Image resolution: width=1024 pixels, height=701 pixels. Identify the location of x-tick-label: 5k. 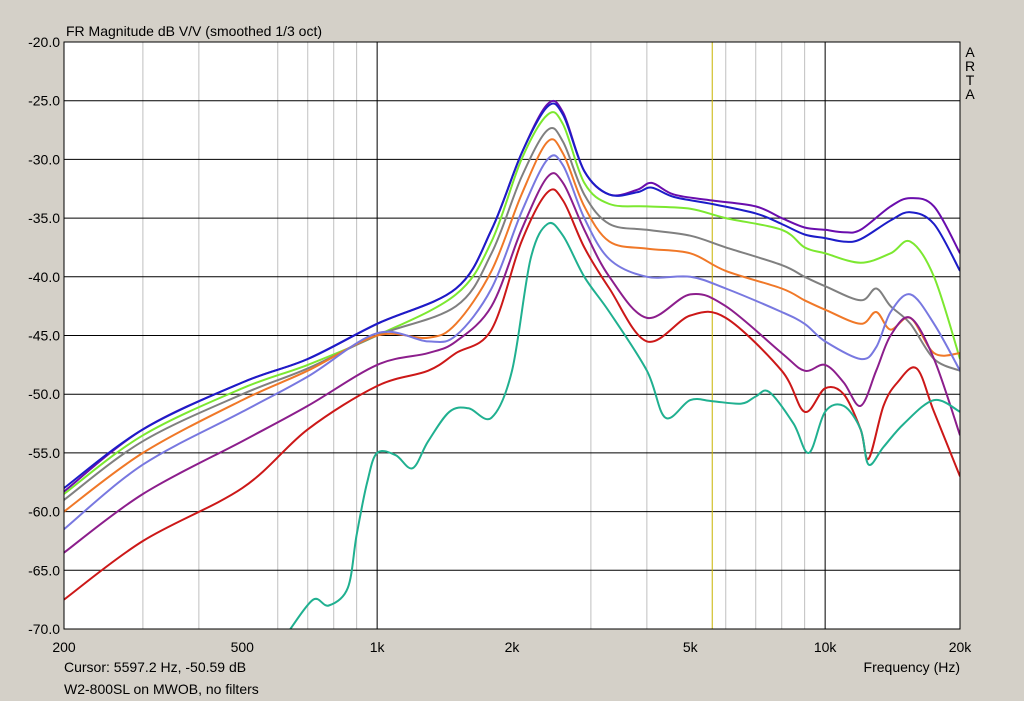
(691, 647).